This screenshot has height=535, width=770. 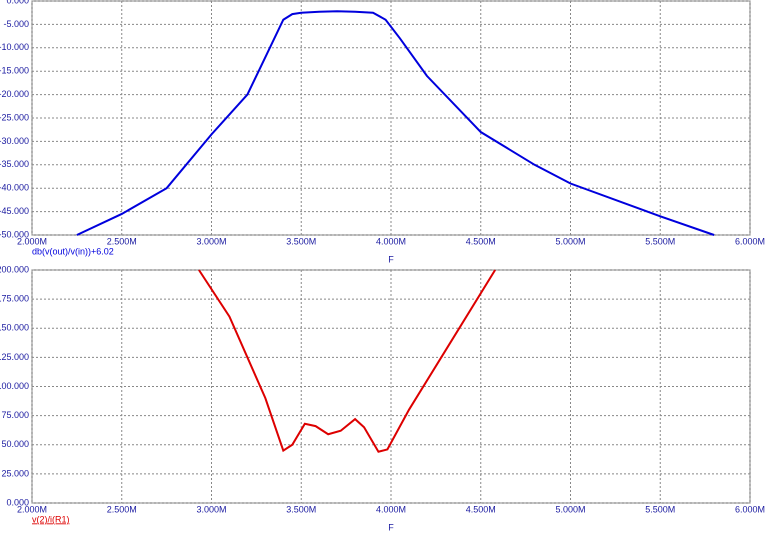 What do you see at coordinates (14, 71) in the screenshot?
I see `y-tick-label: -15.000` at bounding box center [14, 71].